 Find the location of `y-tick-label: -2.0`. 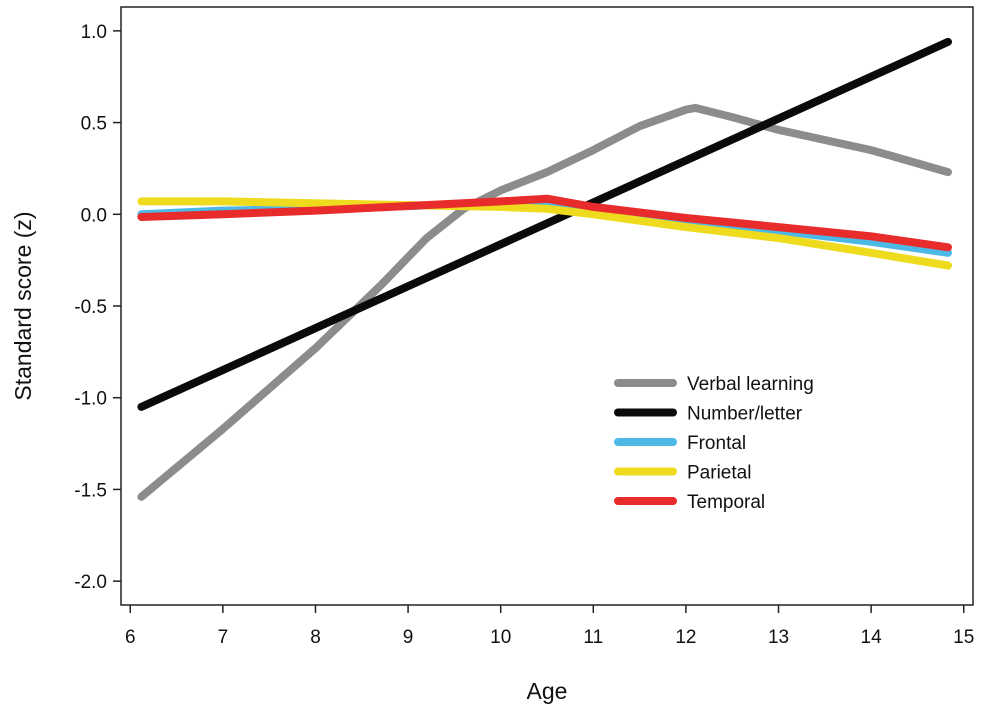

y-tick-label: -2.0 is located at coordinates (90, 582).